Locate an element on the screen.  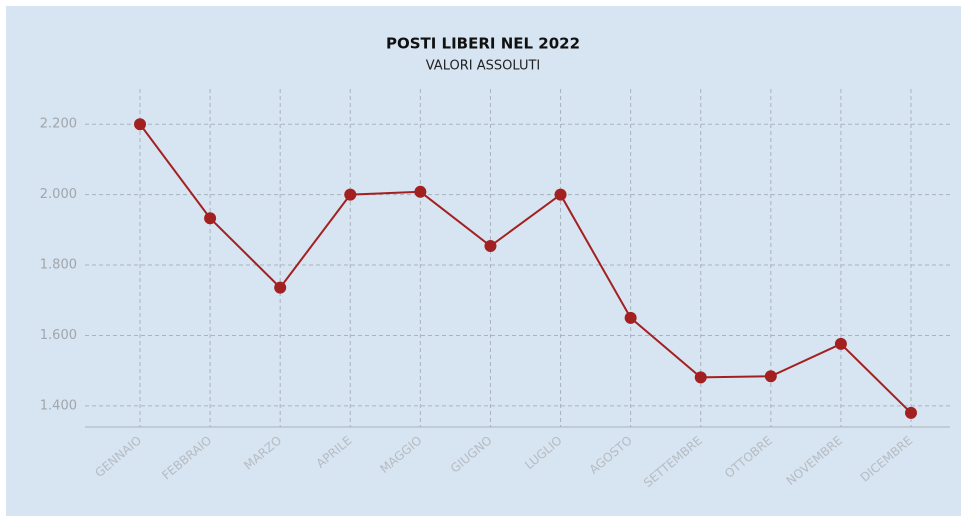
chart-subtitle: VALORI ASSOLUTI is located at coordinates (483, 66).